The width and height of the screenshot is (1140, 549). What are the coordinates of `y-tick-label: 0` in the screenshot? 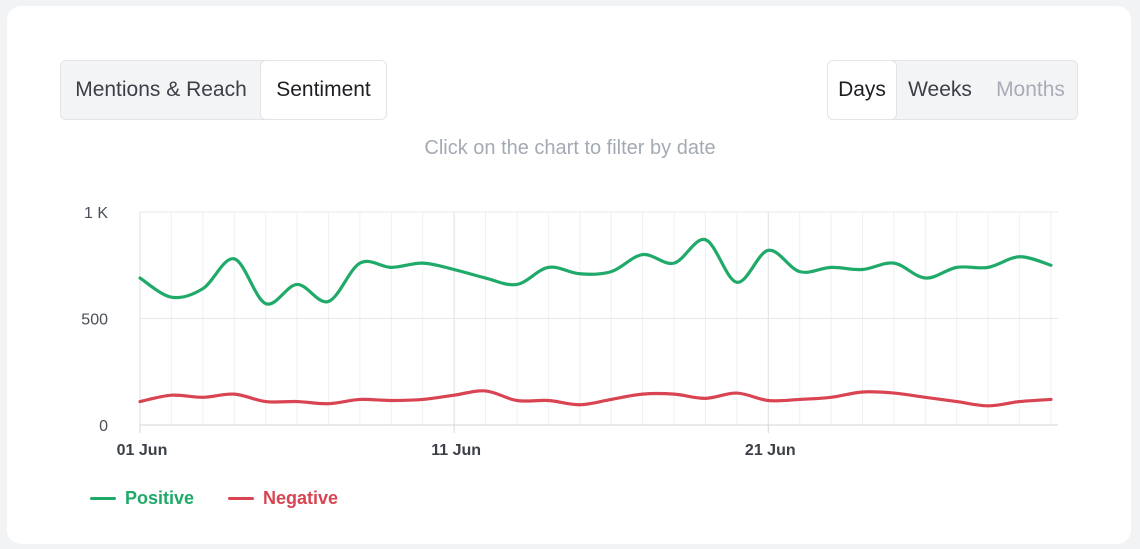 It's located at (103, 426).